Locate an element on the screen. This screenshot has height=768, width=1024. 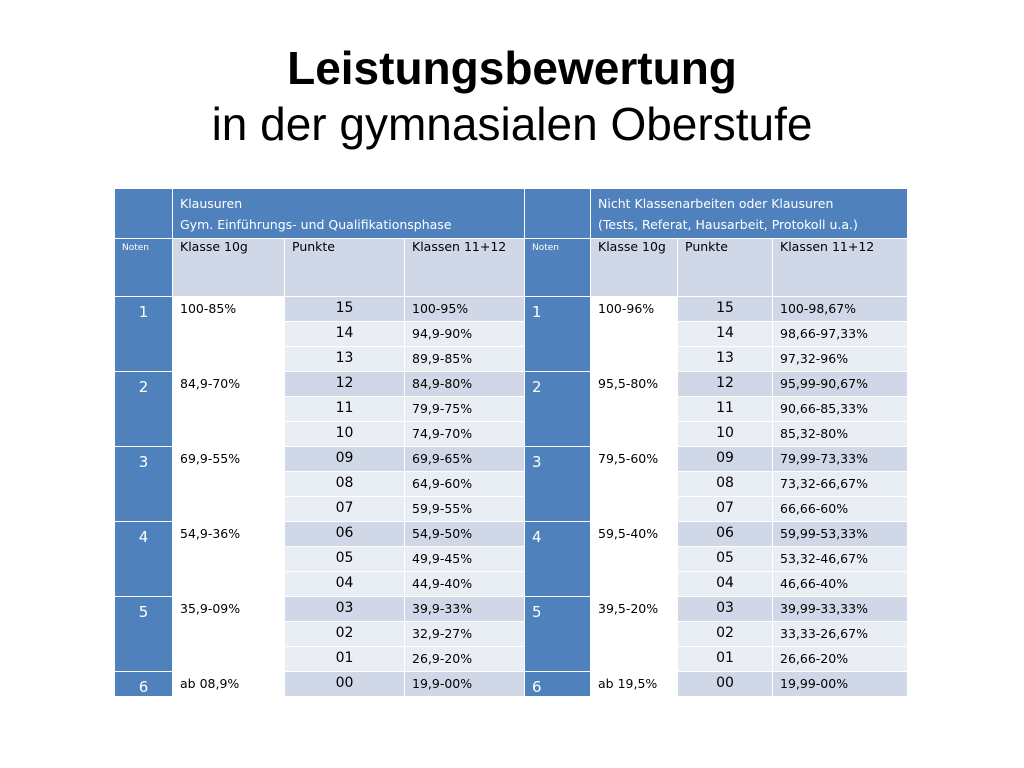
percent-cell-right: 100-98,67% is located at coordinates (840, 309).